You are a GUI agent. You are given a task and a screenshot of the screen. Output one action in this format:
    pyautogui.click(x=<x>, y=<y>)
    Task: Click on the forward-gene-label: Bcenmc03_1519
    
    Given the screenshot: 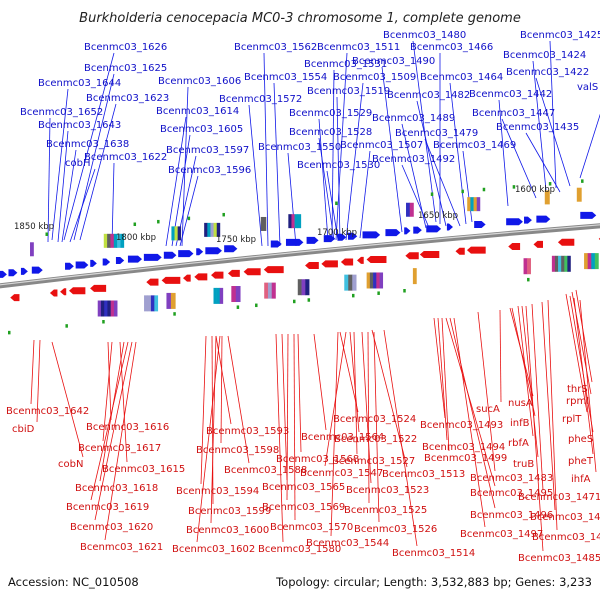 What is the action you would take?
    pyautogui.click(x=348, y=91)
    